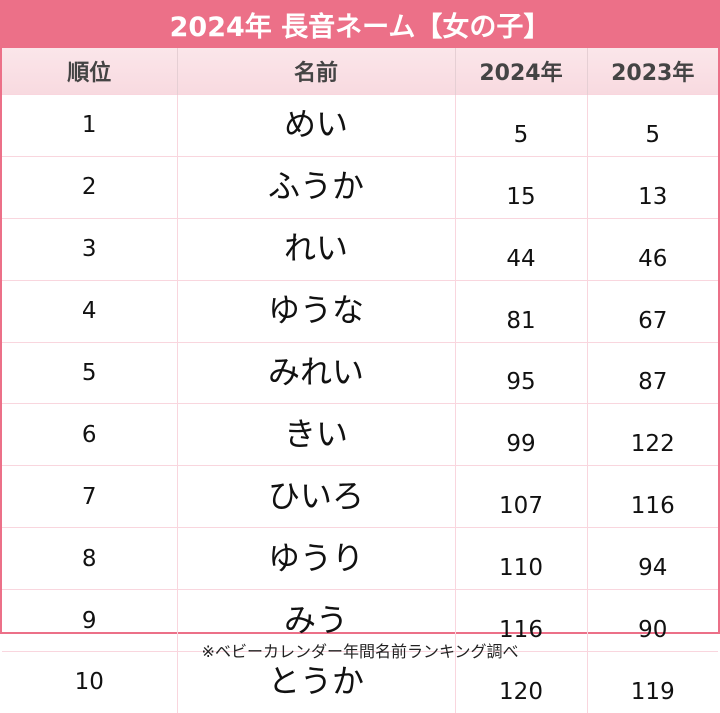  I want to click on rank-2024-cell: 81, so click(520, 311).